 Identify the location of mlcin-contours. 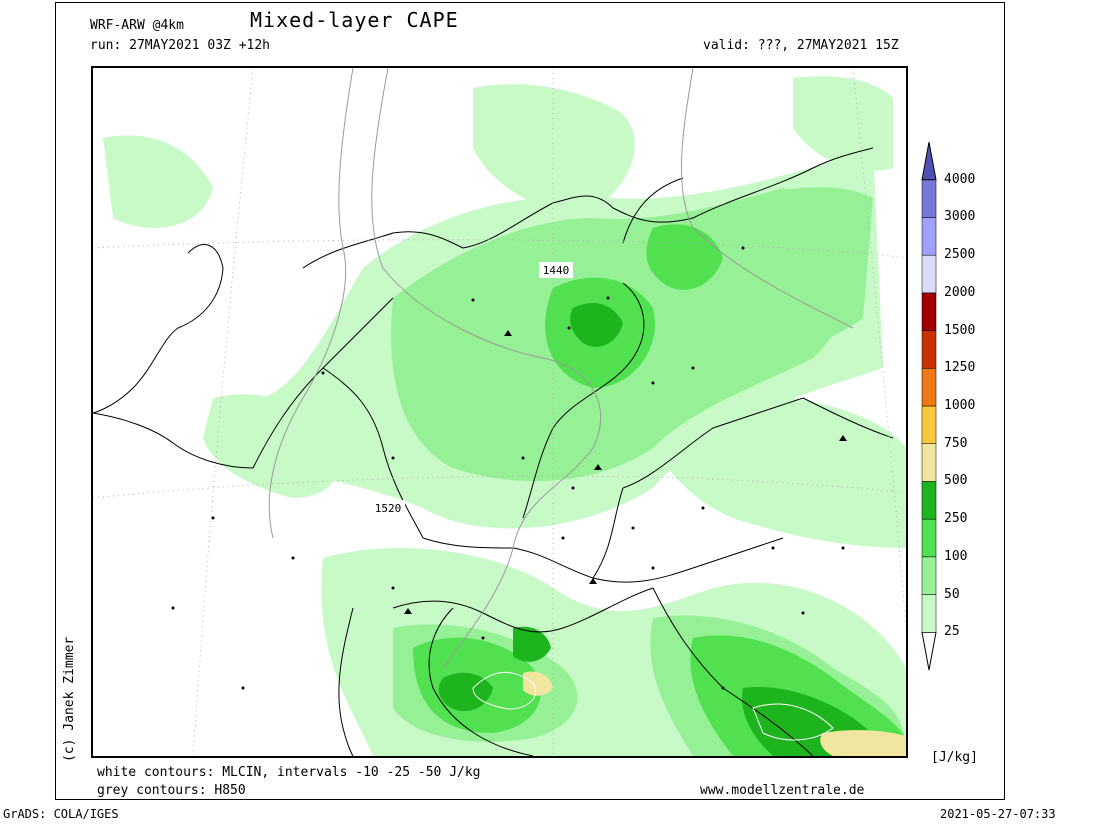
(653, 706).